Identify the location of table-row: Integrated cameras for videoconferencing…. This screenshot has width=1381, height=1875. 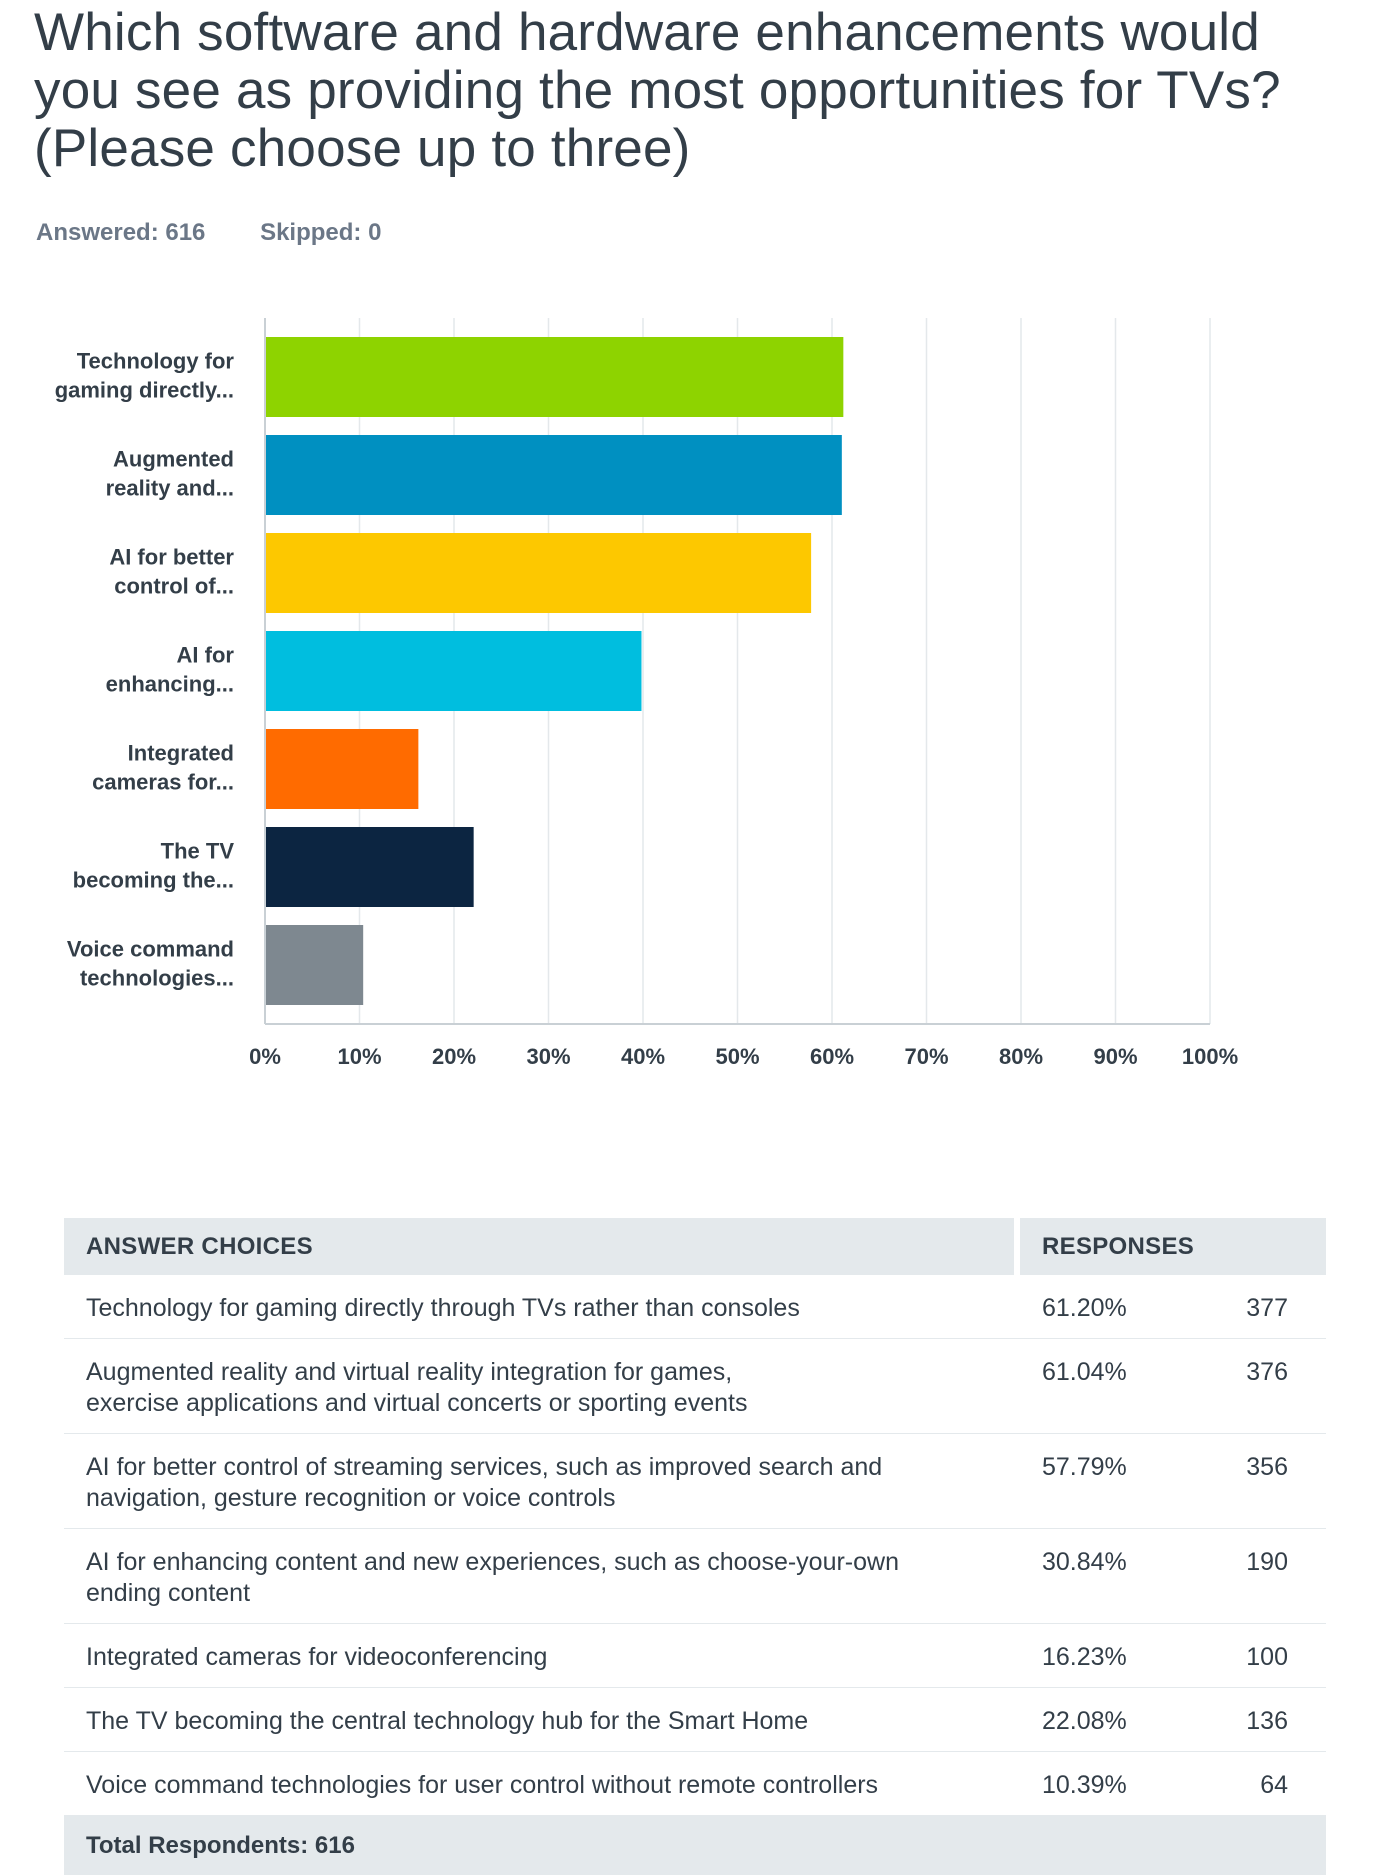
(695, 1656).